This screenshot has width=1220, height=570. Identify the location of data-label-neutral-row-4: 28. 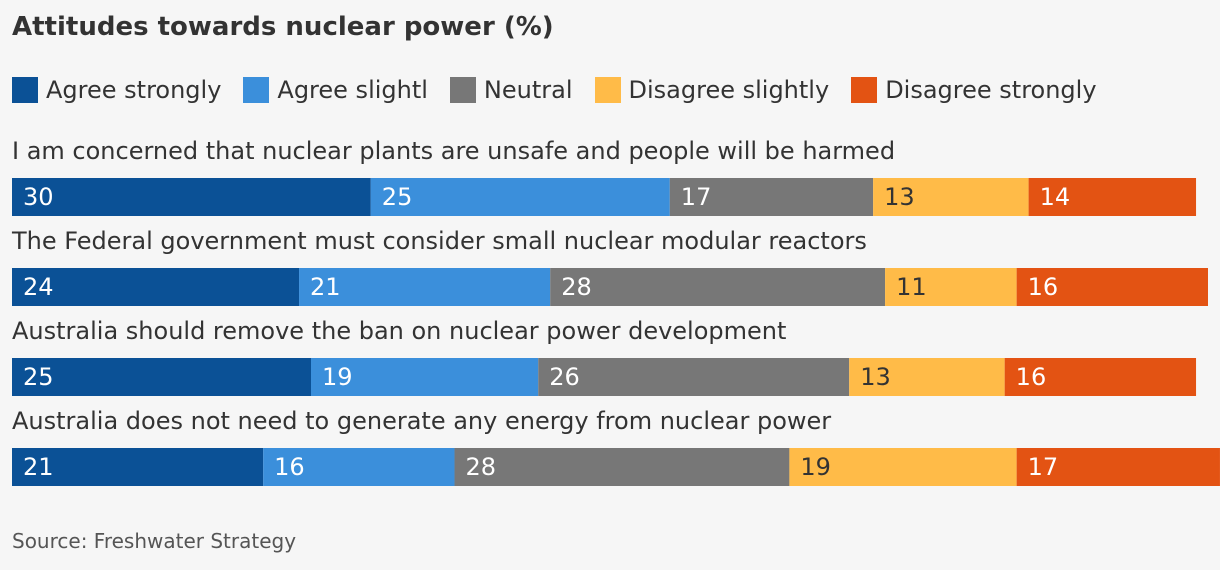
(481, 467).